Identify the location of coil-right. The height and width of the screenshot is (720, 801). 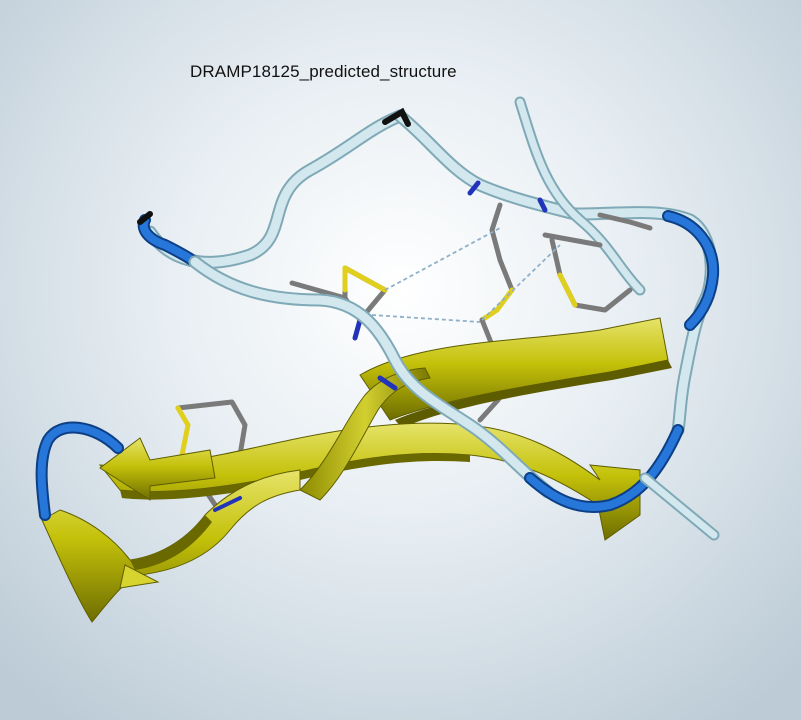
(617, 266).